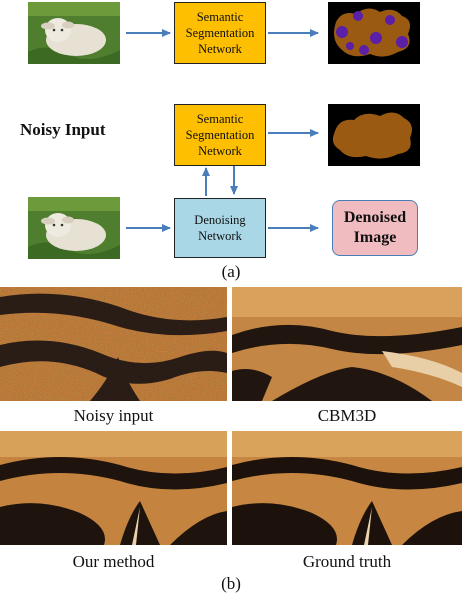  I want to click on semantic-segmentation-network-top: Semantic Segmentation Network, so click(220, 33).